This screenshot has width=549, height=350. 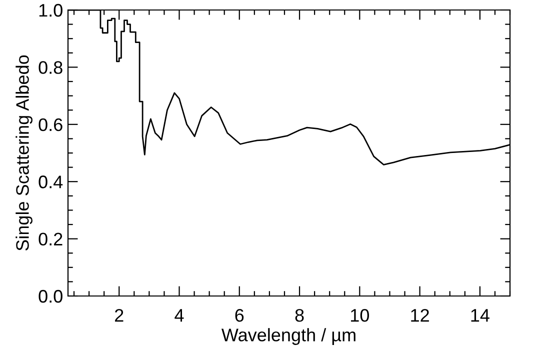 I want to click on x-tick-label: 2, so click(x=119, y=315).